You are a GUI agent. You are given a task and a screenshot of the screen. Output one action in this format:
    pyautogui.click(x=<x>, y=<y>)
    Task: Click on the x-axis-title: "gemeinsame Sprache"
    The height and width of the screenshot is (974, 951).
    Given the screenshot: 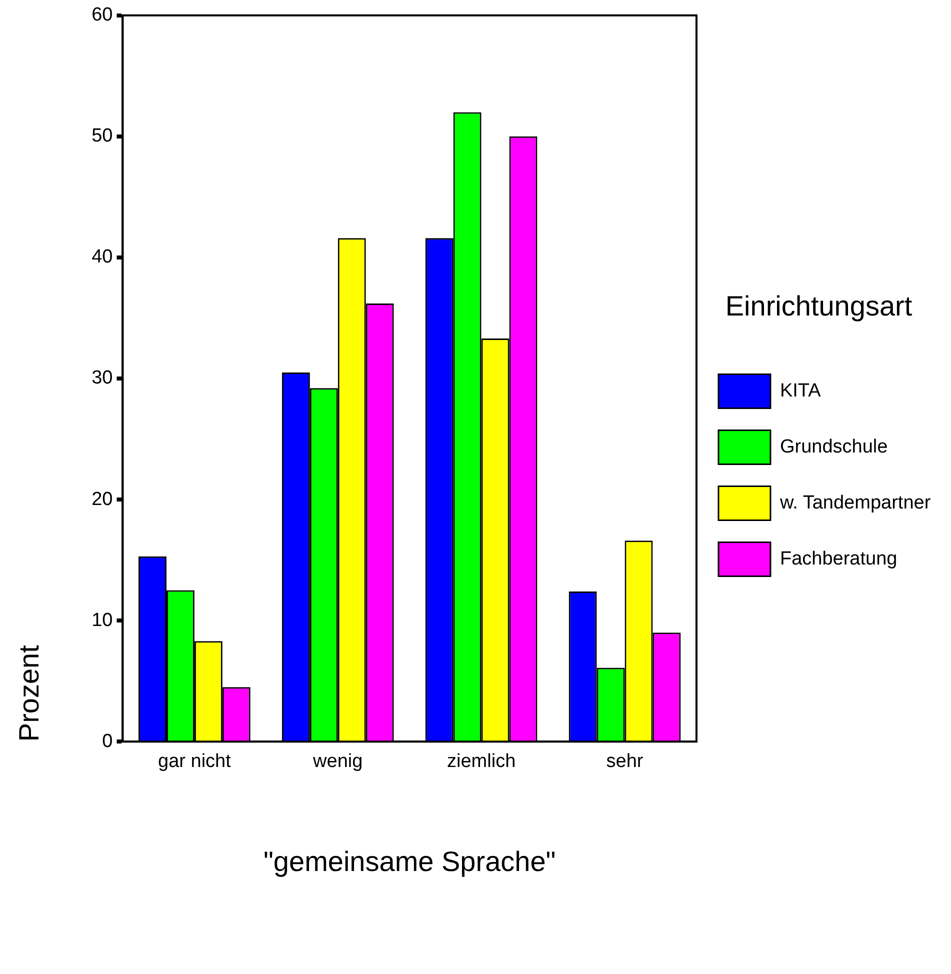 What is the action you would take?
    pyautogui.click(x=409, y=861)
    